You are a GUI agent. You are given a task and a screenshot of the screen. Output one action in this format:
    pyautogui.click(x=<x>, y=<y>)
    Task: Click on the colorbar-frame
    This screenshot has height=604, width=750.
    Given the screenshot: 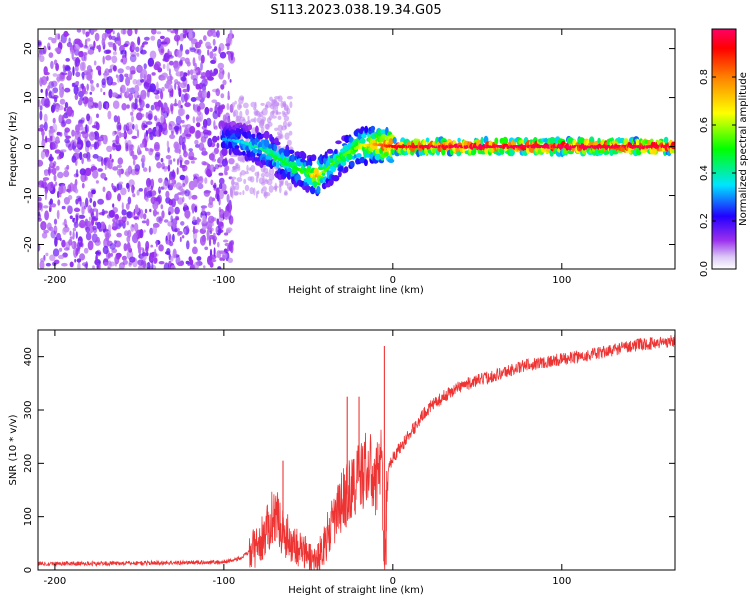 What is the action you would take?
    pyautogui.click(x=724, y=149)
    